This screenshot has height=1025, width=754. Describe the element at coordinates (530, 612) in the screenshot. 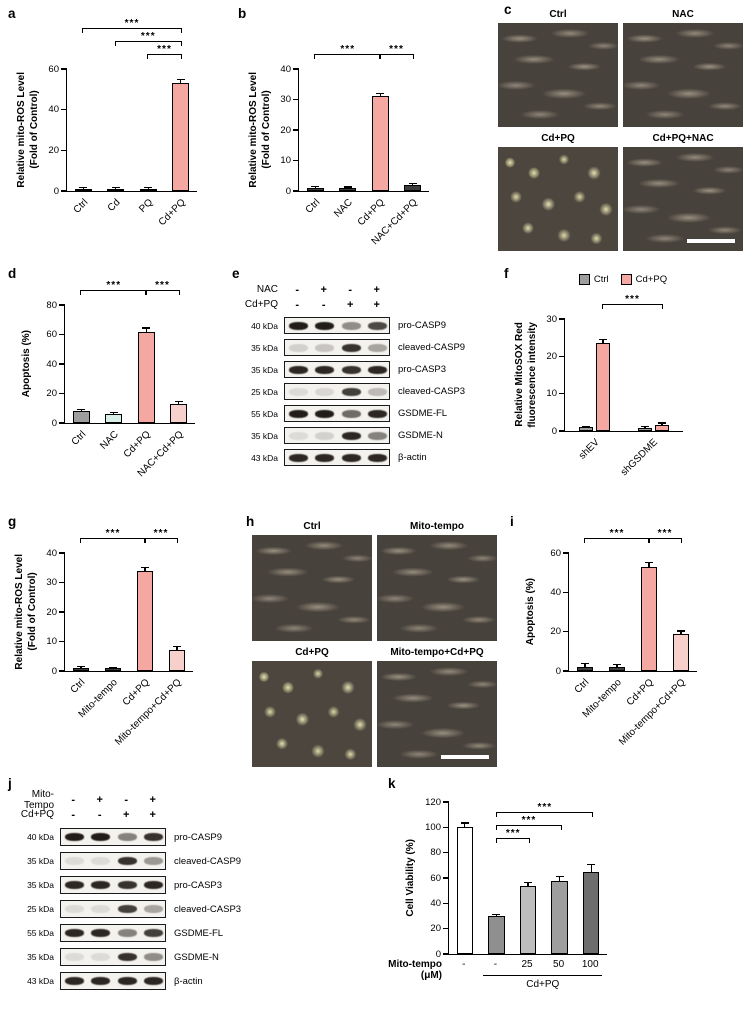

I see `y-axis-title: Apoptosis (%)` at that location.